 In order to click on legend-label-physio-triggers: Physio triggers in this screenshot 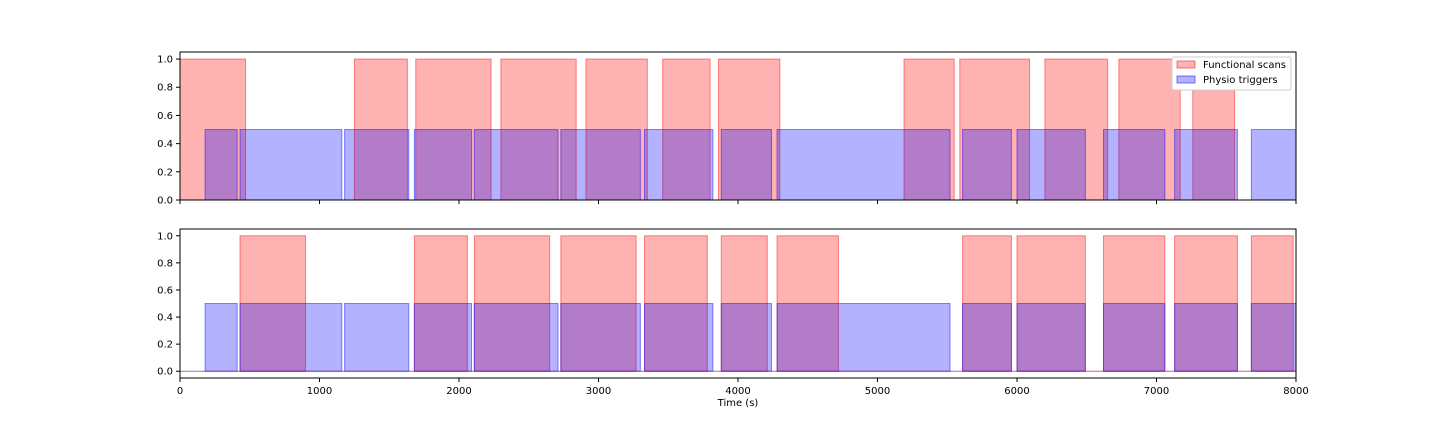, I will do `click(1240, 80)`.